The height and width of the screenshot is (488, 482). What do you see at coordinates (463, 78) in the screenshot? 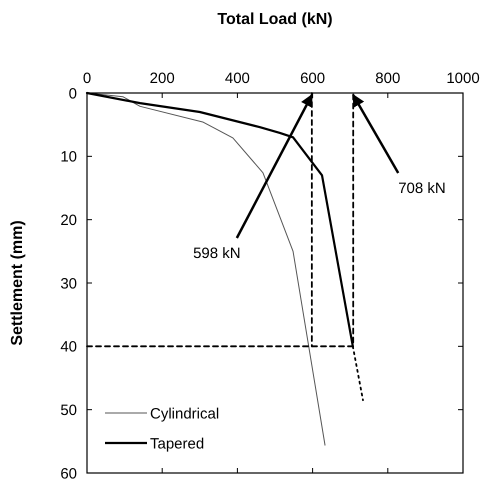
I see `x-tick-label: 1000` at bounding box center [463, 78].